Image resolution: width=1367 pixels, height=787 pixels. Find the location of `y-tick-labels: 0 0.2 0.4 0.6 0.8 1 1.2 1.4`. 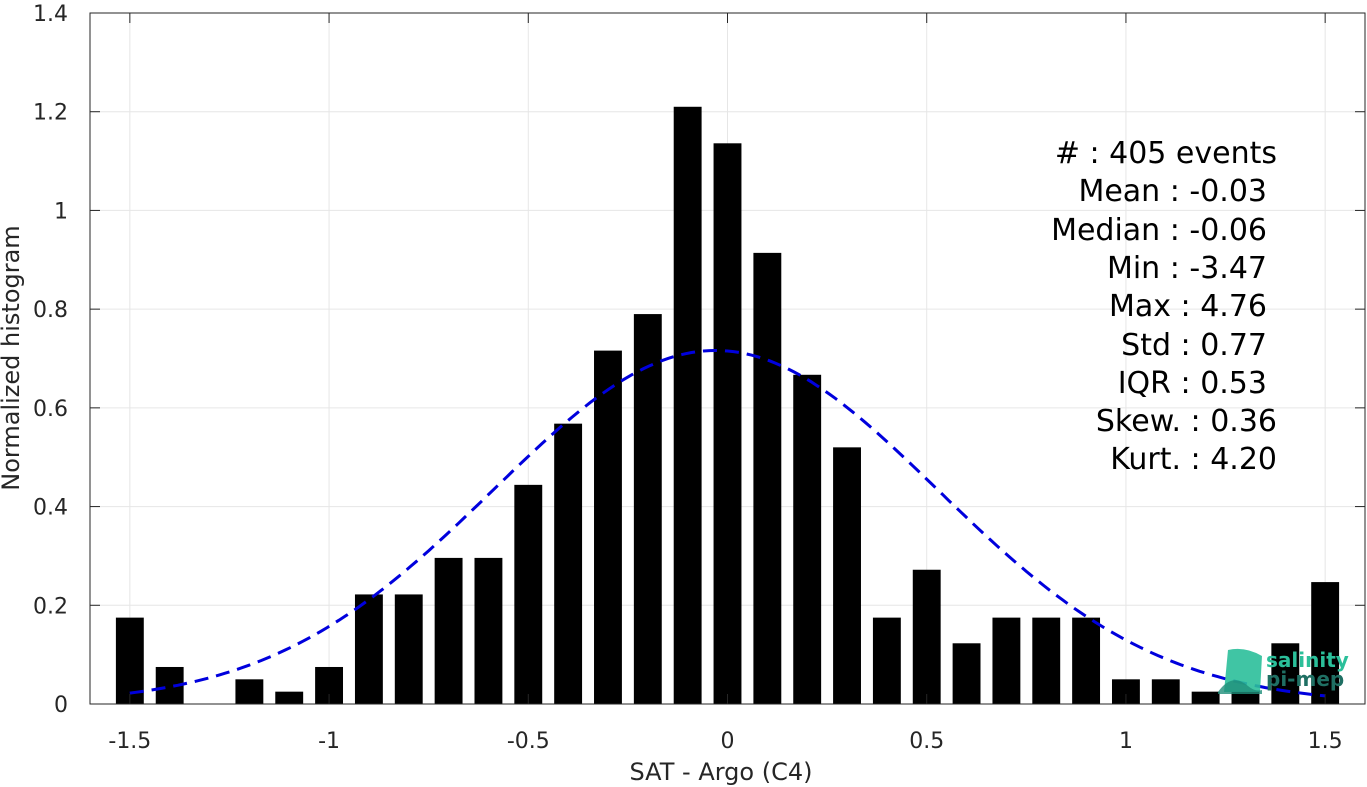

y-tick-labels: 0 0.2 0.4 0.6 0.8 1 1.2 1.4 is located at coordinates (50, 360).